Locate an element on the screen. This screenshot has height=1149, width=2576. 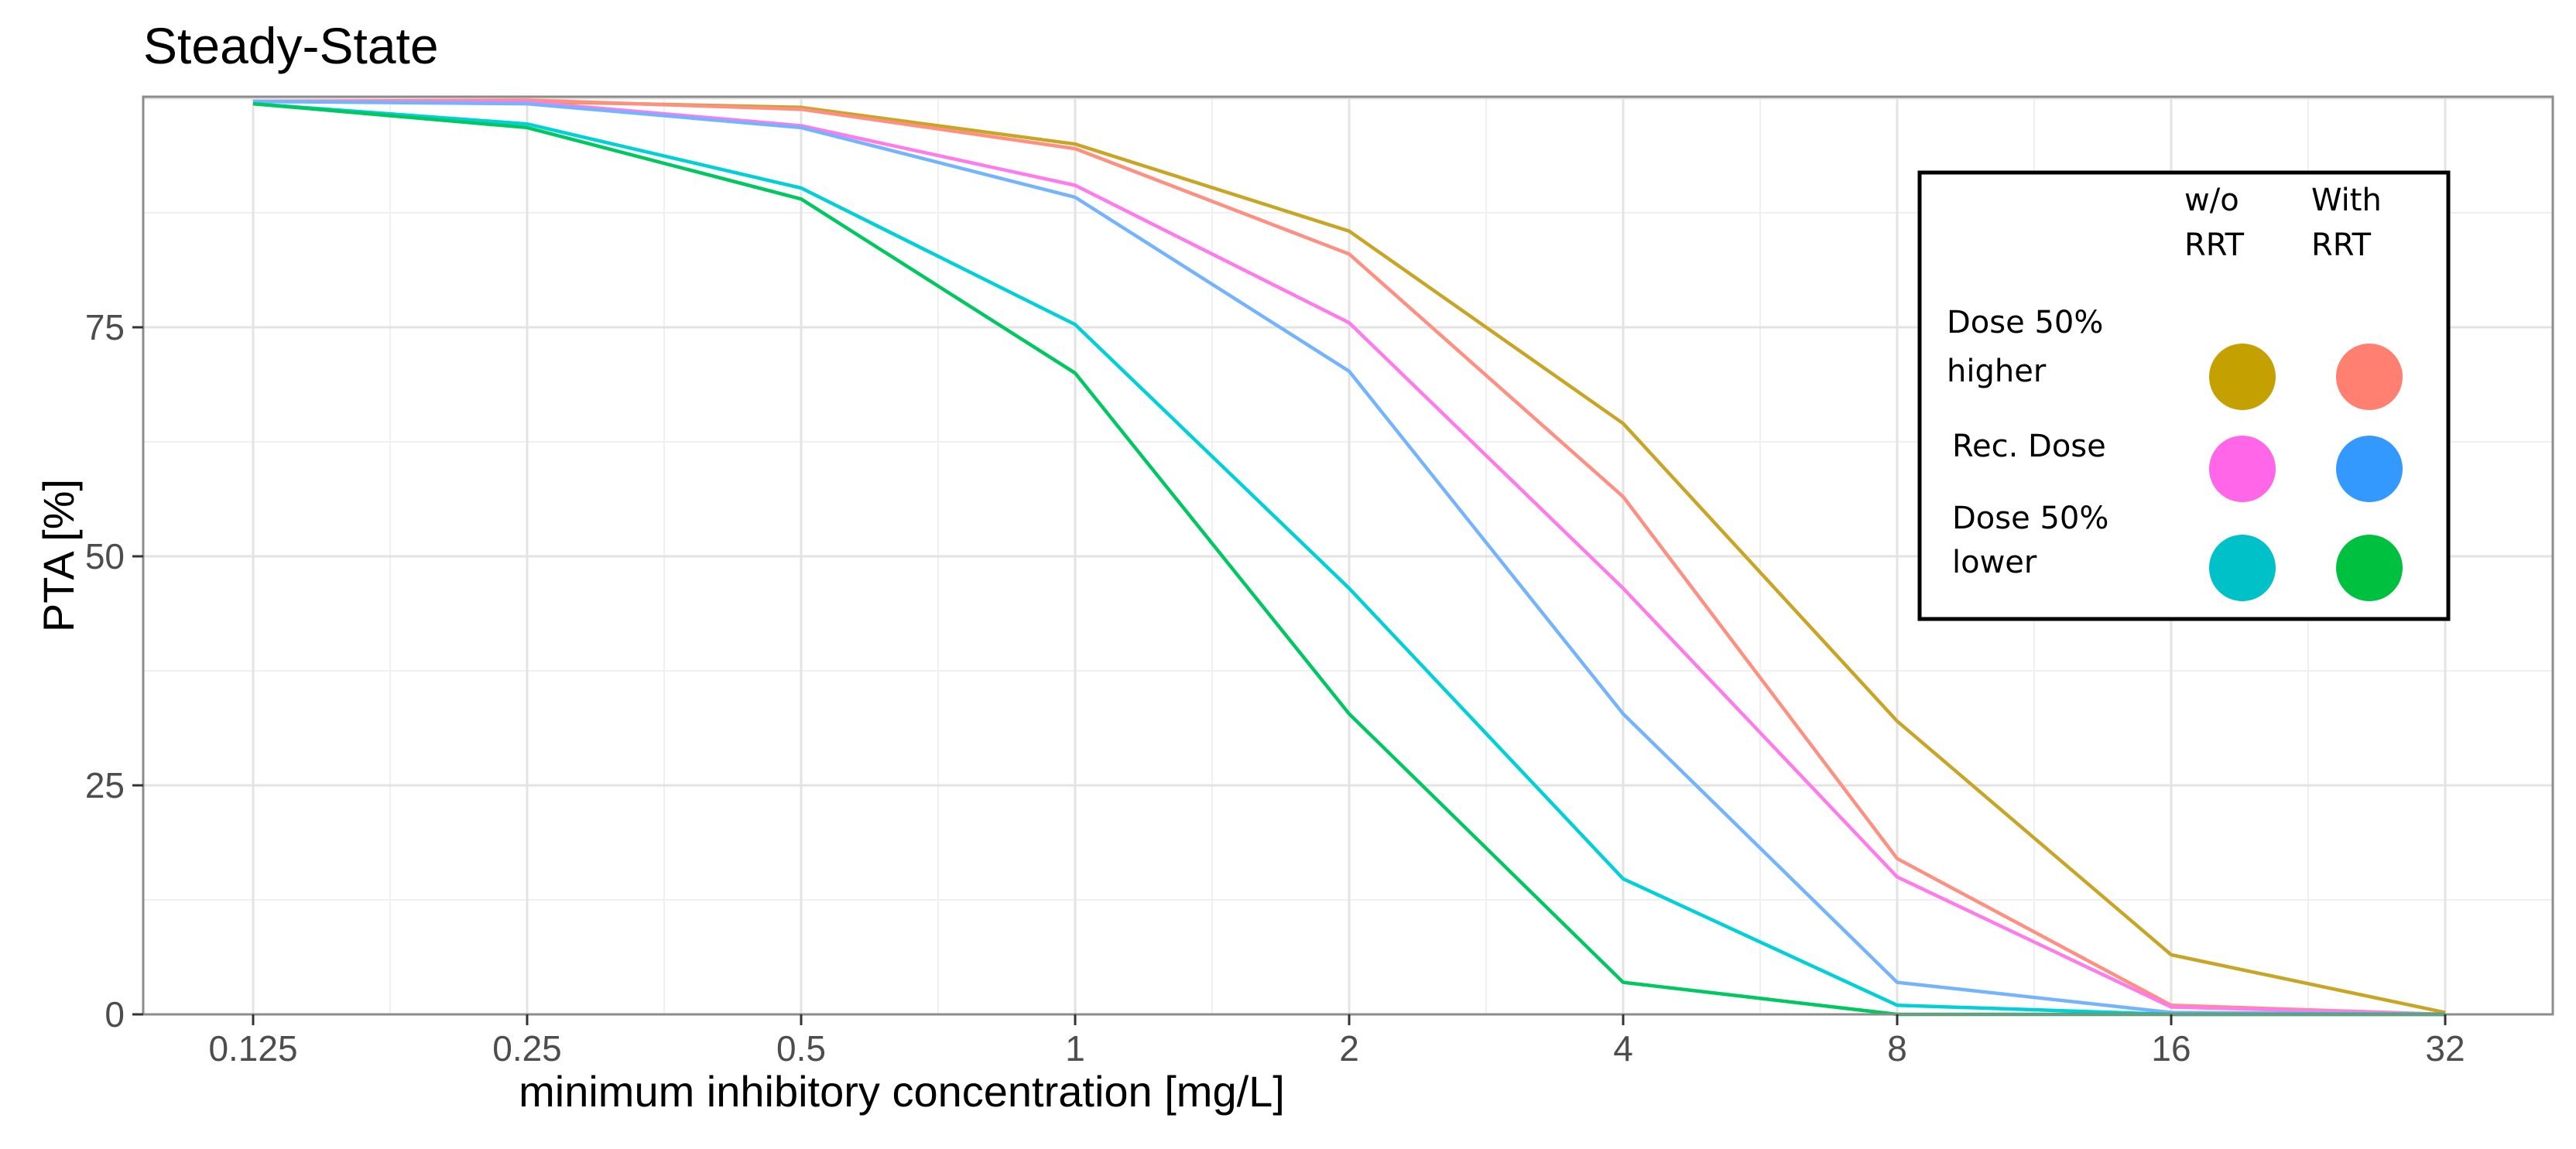
chart-title: Steady-State is located at coordinates (291, 45).